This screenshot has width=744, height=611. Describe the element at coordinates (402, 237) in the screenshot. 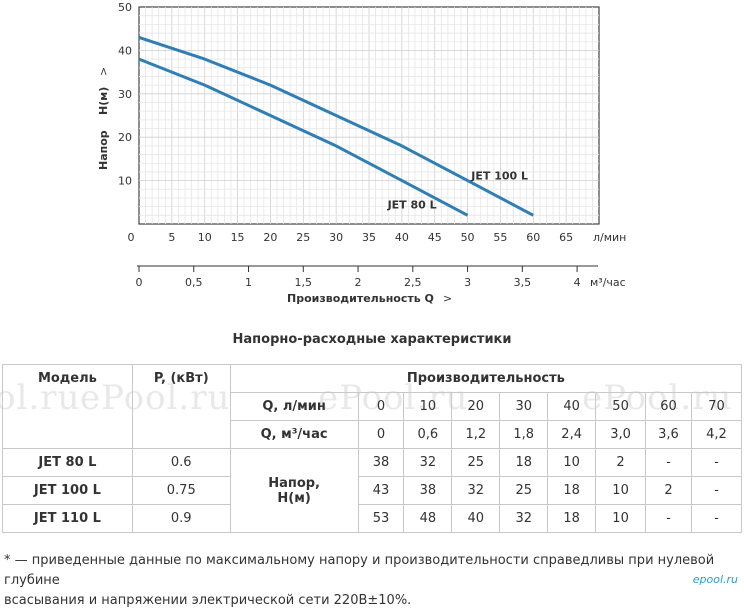

I see `x-top-tick-label: 40` at that location.